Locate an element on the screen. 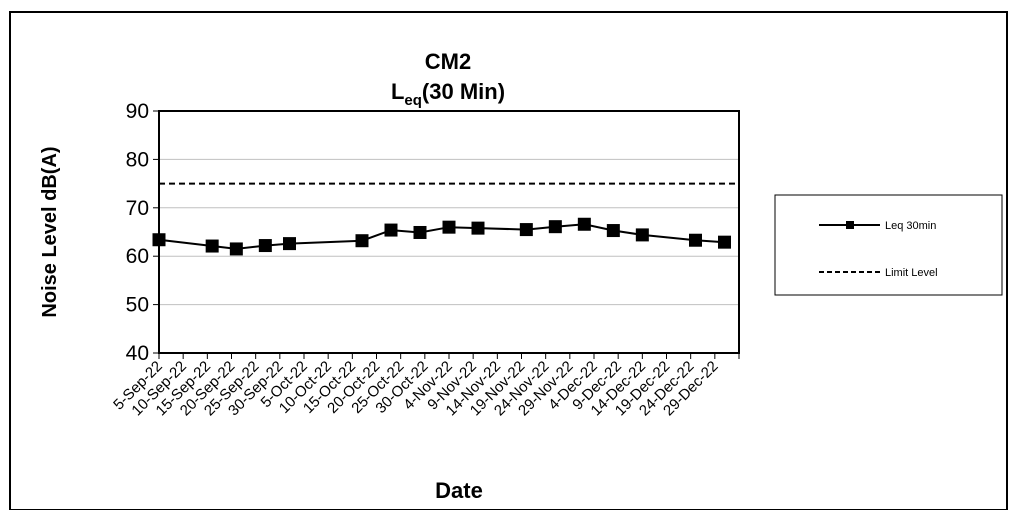  y-tick-label: 50 is located at coordinates (137, 305).